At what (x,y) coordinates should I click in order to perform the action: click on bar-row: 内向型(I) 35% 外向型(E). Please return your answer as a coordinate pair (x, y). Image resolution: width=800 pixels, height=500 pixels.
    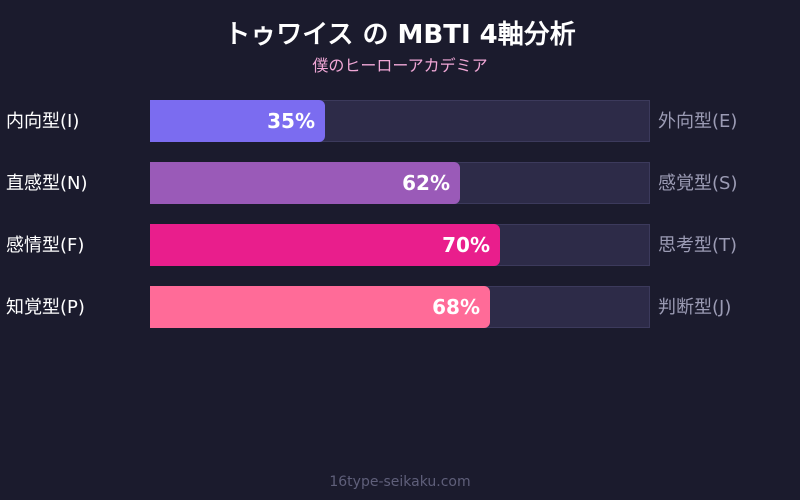
    Looking at the image, I should click on (400, 122).